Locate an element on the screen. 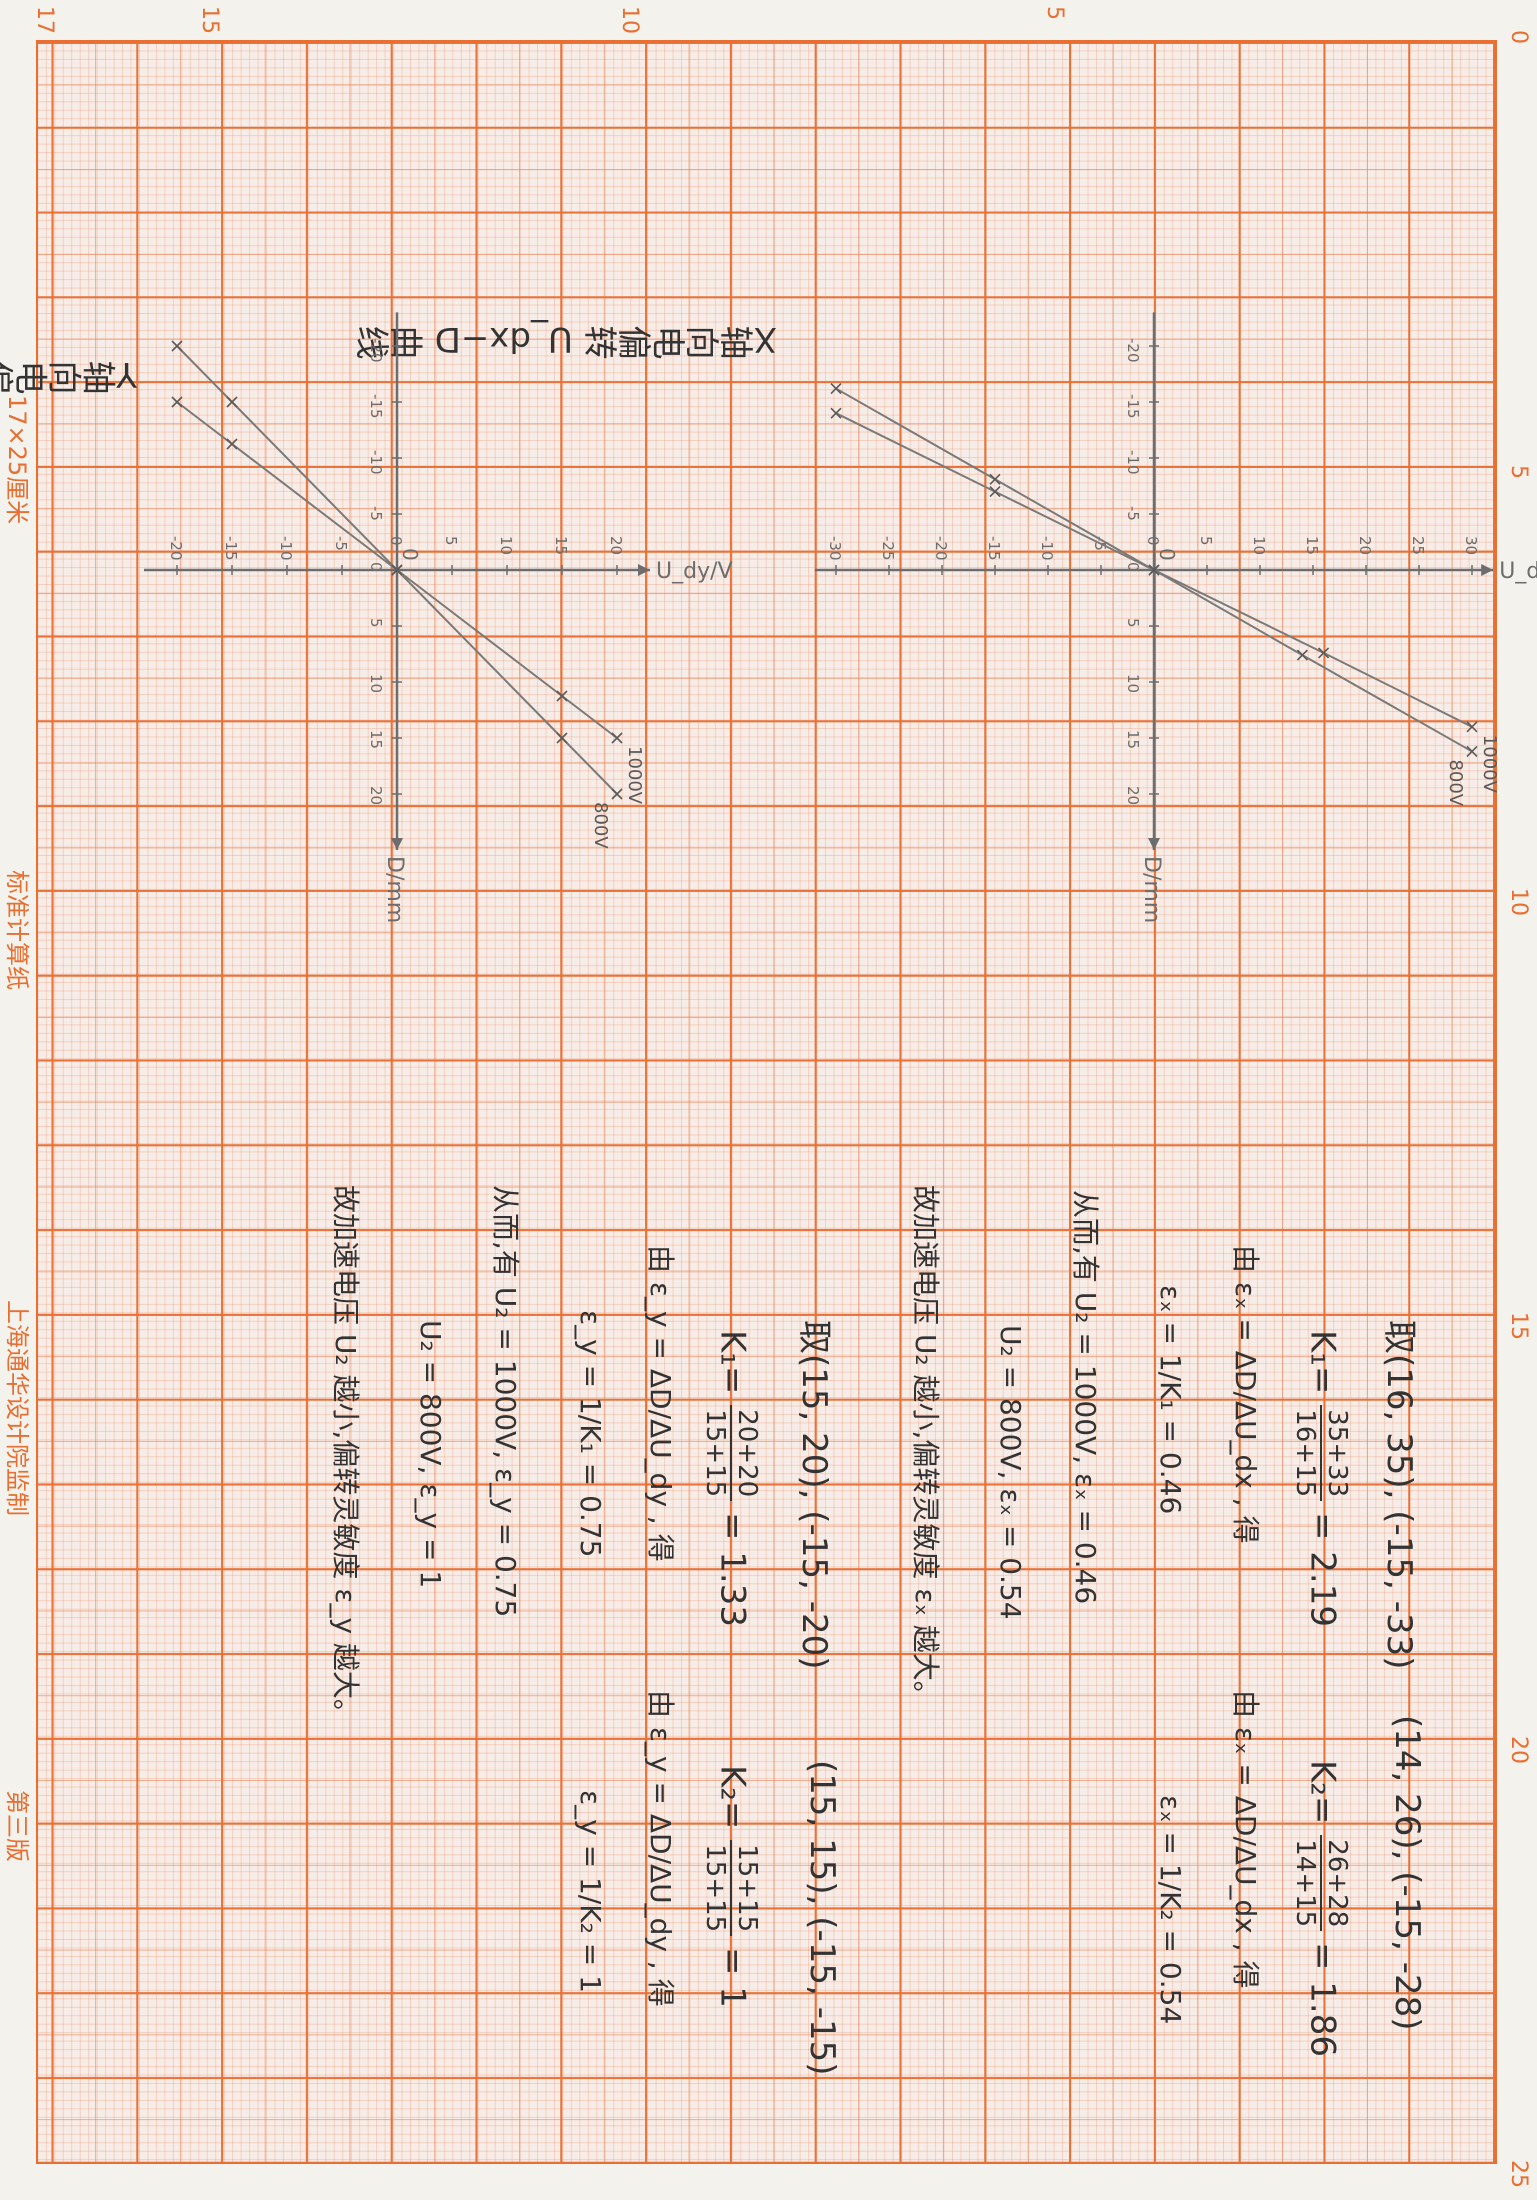  y-eps-def-1: 由 ε_y = ΔD/ΔU_dy , 得 is located at coordinates (660, 1403).